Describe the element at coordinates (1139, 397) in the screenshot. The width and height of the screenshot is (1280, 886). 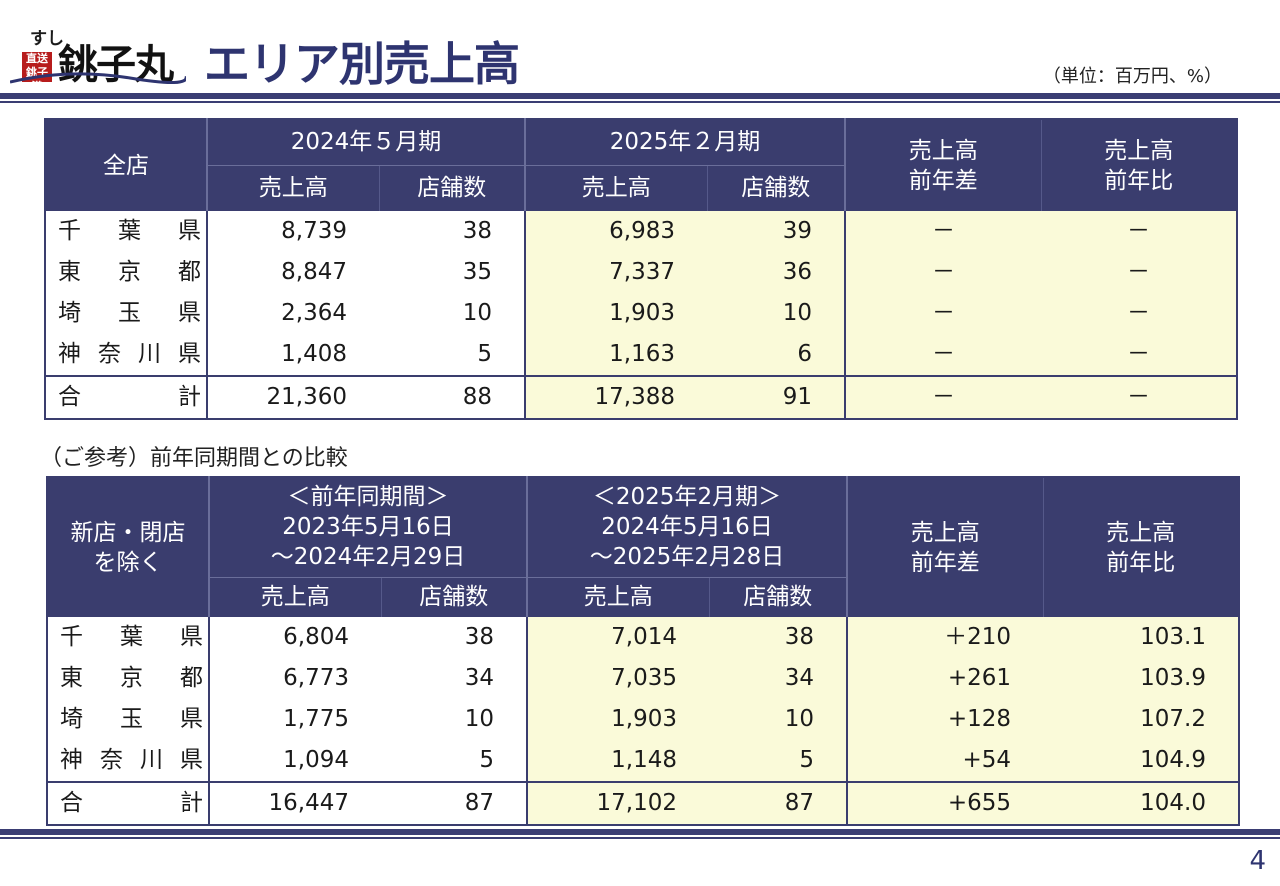
I see `total-sales-ratio: －` at that location.